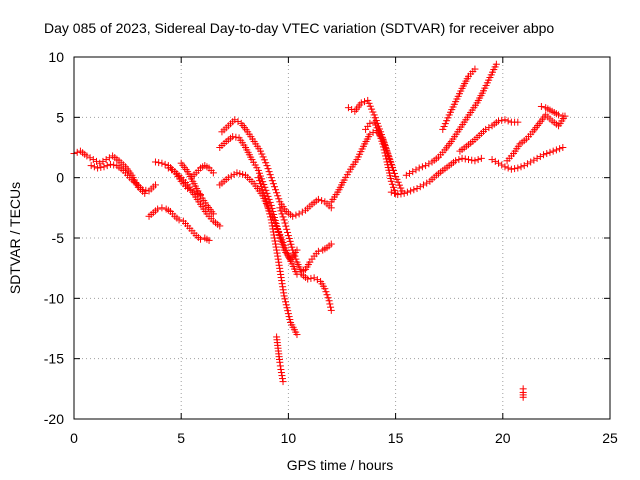 The width and height of the screenshot is (640, 480). What do you see at coordinates (289, 438) in the screenshot?
I see `x-tick-label: 10` at bounding box center [289, 438].